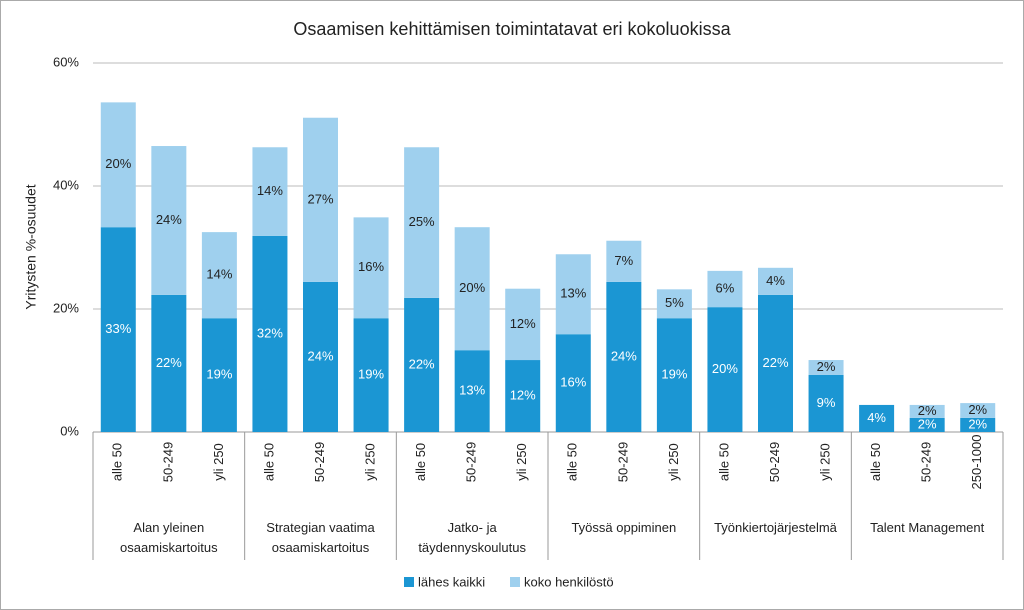  I want to click on y-tick-label: 60%, so click(66, 61).